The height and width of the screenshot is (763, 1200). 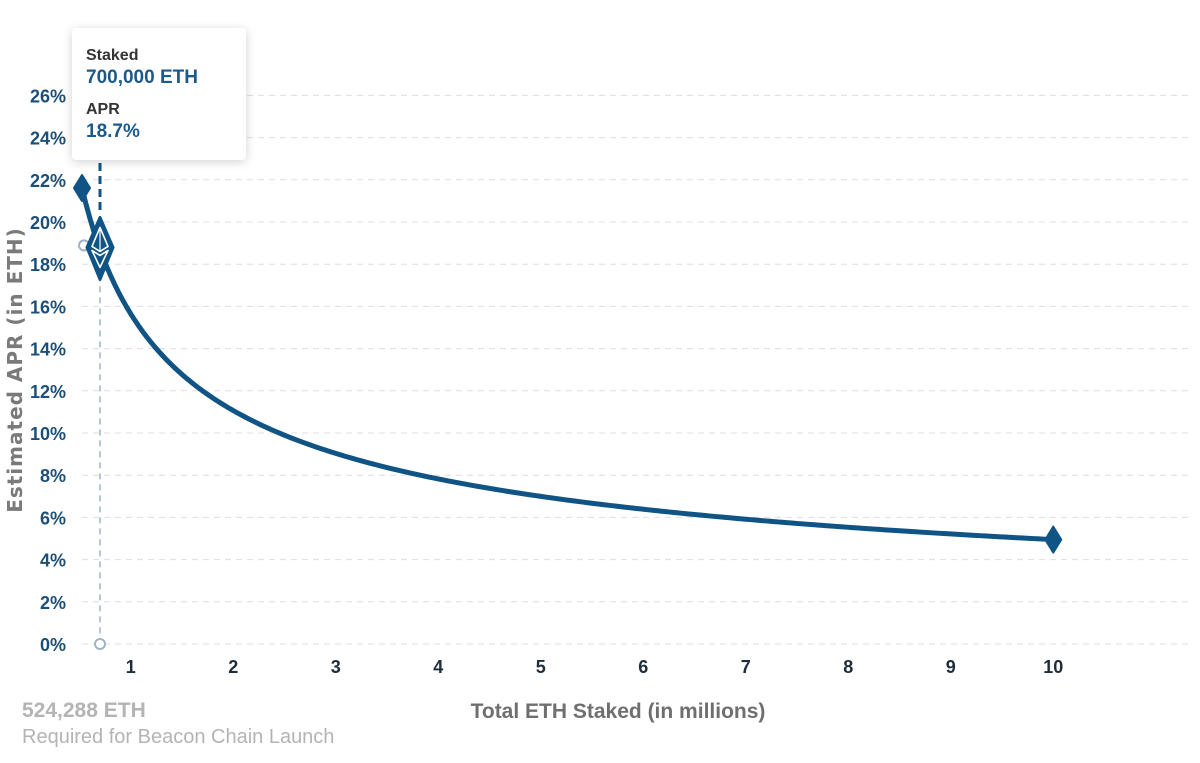 What do you see at coordinates (178, 737) in the screenshot?
I see `launch-caption: Required for Beacon Chain Launch` at bounding box center [178, 737].